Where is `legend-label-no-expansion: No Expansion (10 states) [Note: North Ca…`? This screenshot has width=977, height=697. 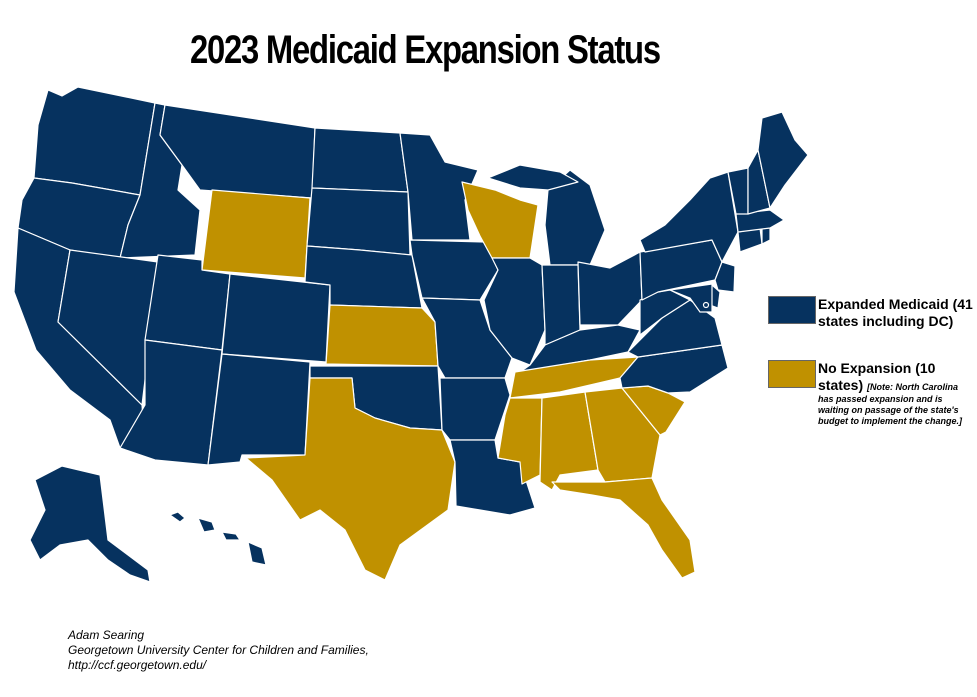 legend-label-no-expansion: No Expansion (10 states) [Note: North Ca… is located at coordinates (890, 393).